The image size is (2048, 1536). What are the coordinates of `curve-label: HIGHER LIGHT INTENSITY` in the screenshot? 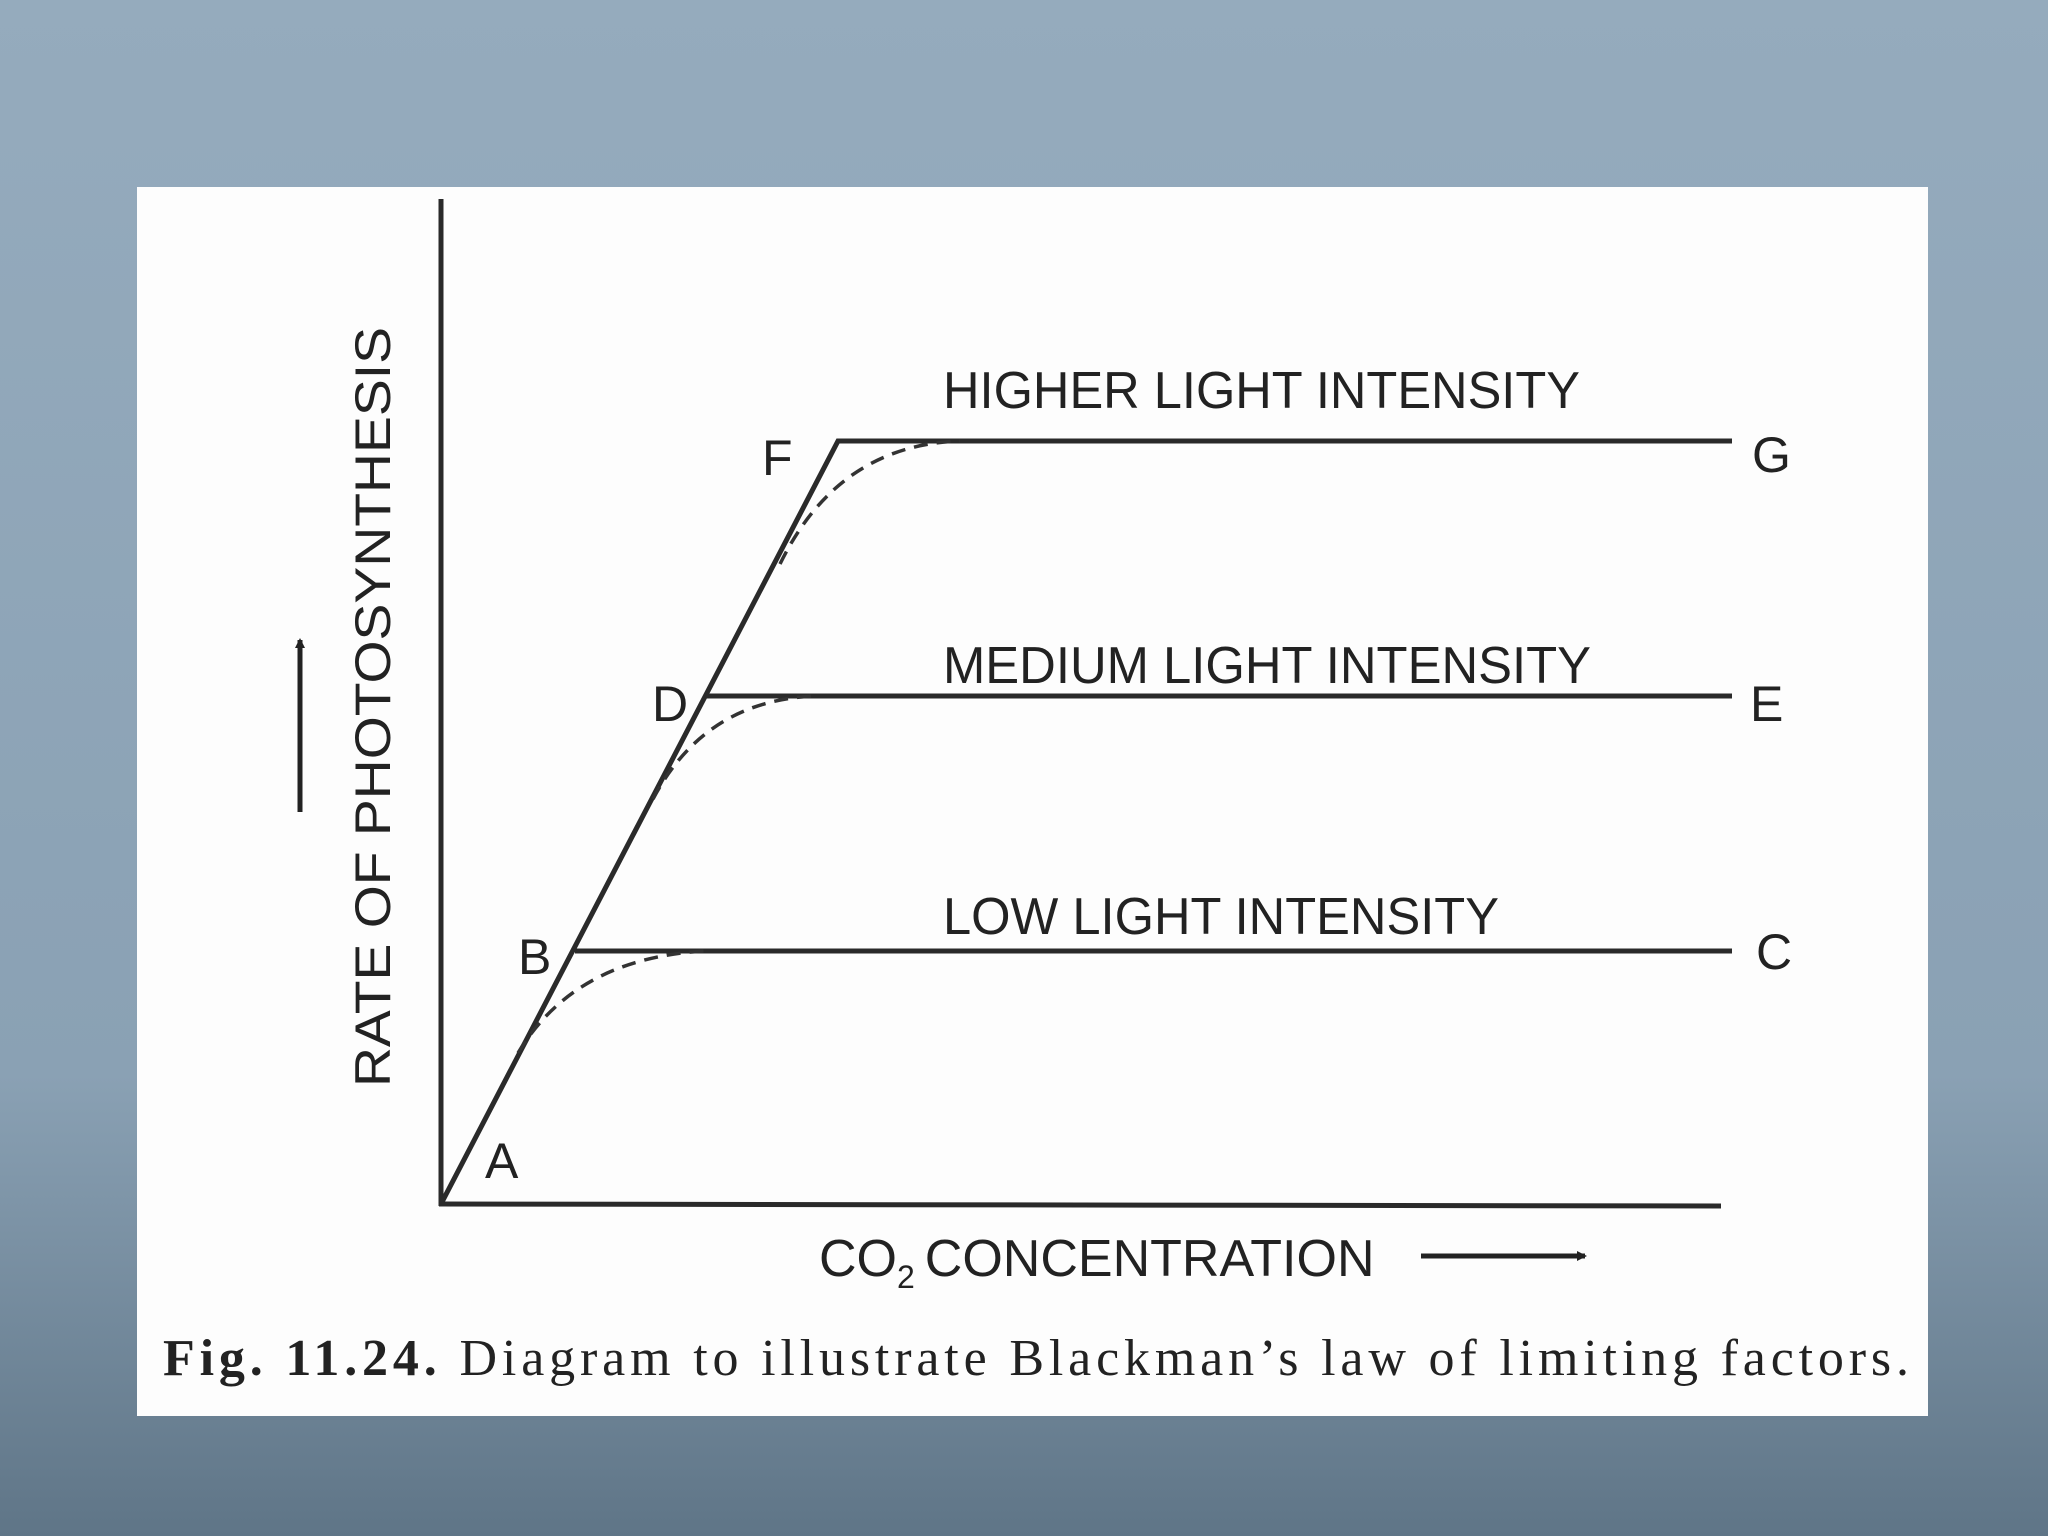 It's located at (1261, 391).